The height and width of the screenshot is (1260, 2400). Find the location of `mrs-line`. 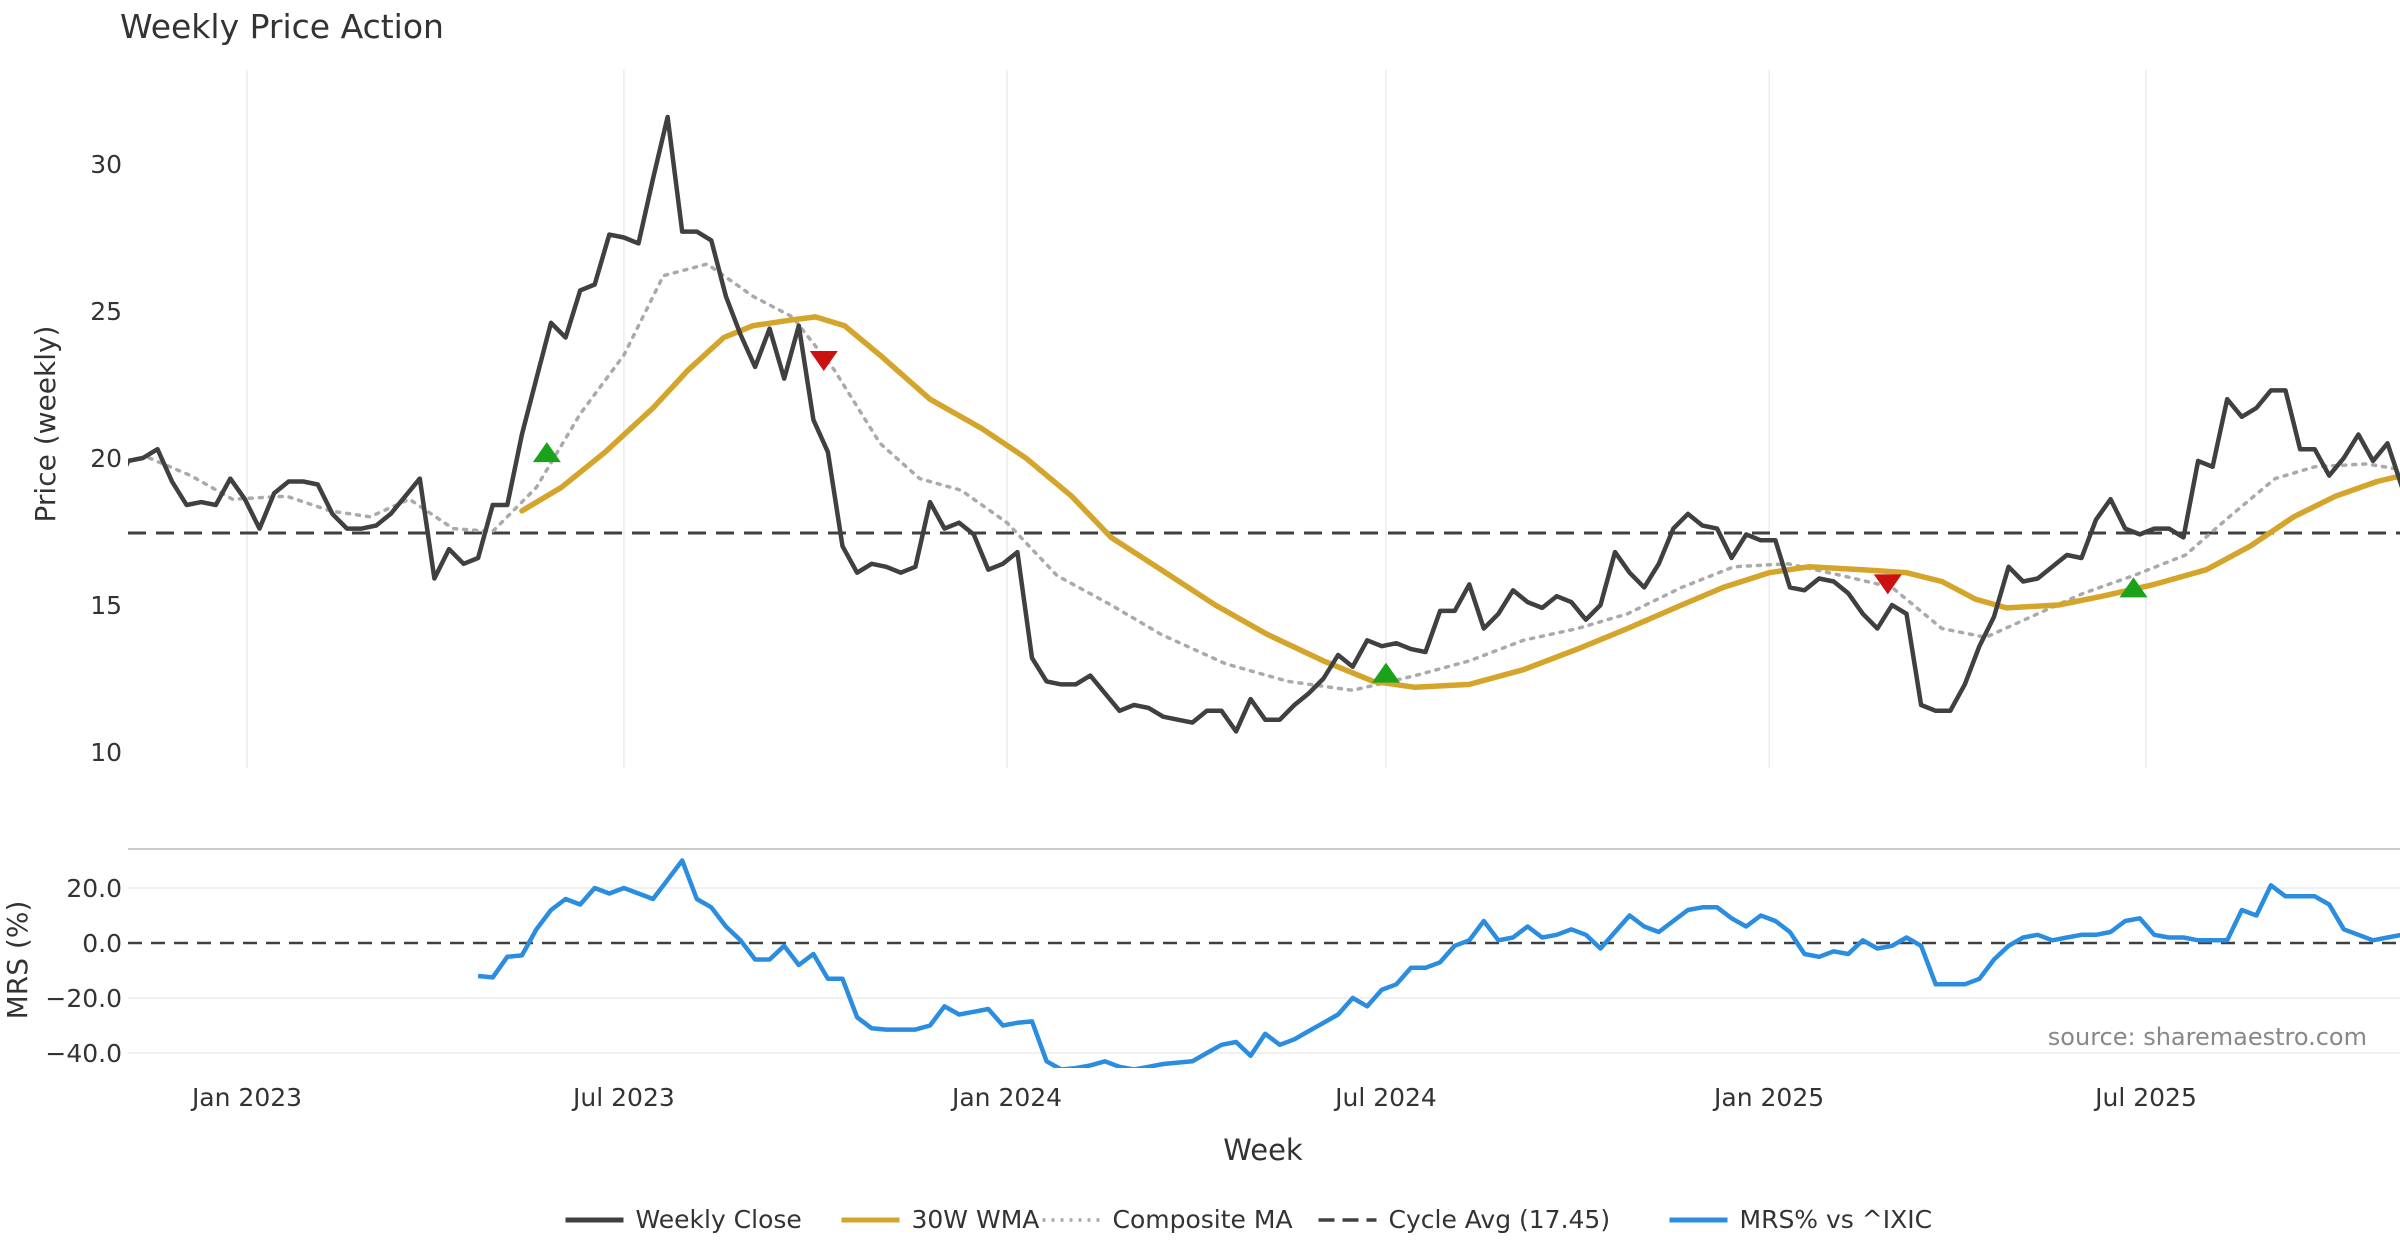

mrs-line is located at coordinates (1438, 963).